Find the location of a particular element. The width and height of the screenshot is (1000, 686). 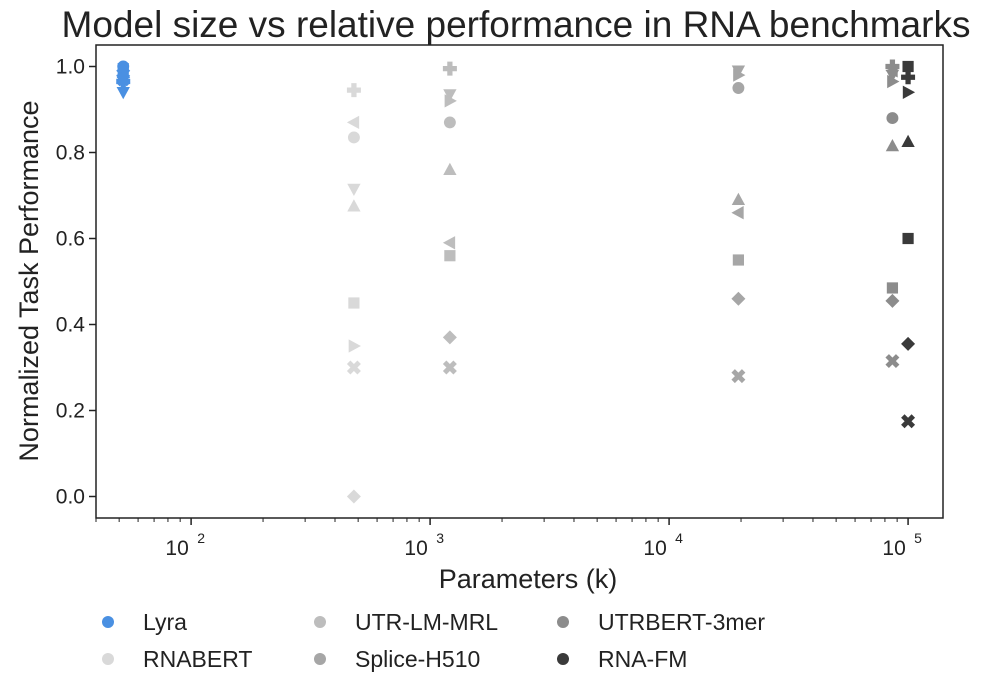

y-tick-label: 0.4 is located at coordinates (71, 325).